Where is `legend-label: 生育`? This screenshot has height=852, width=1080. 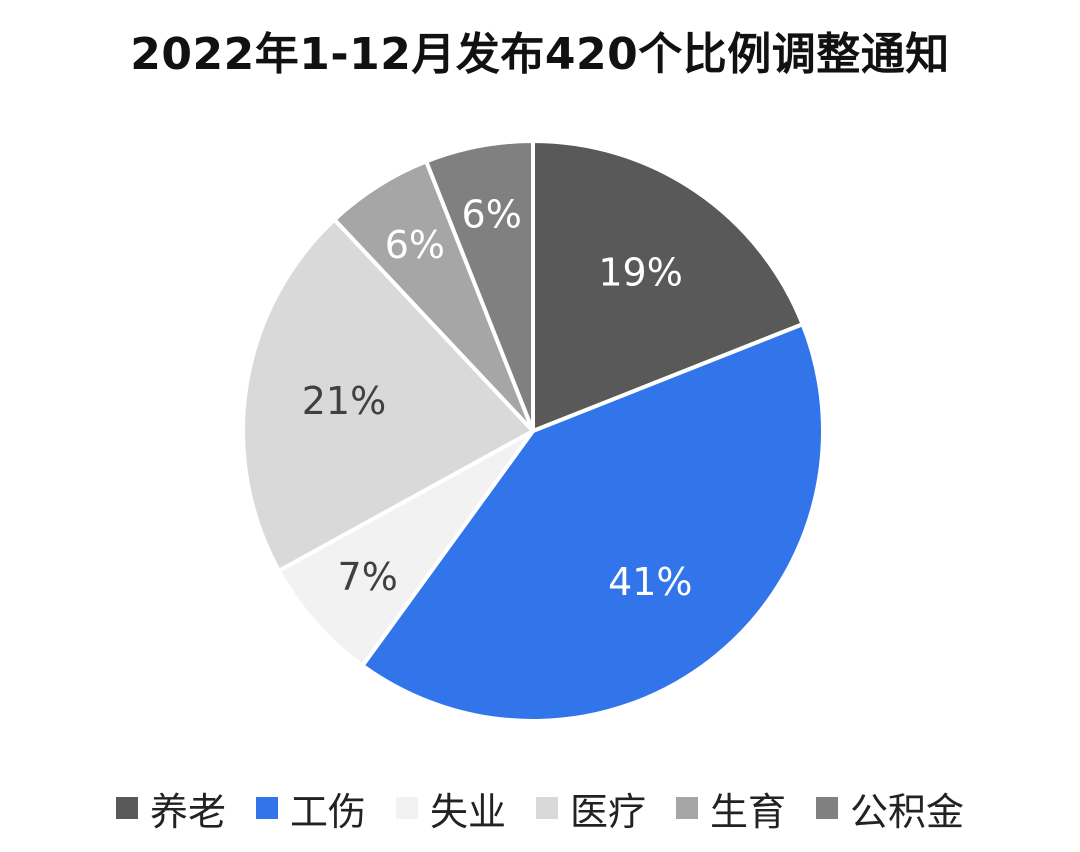 legend-label: 生育 is located at coordinates (748, 811).